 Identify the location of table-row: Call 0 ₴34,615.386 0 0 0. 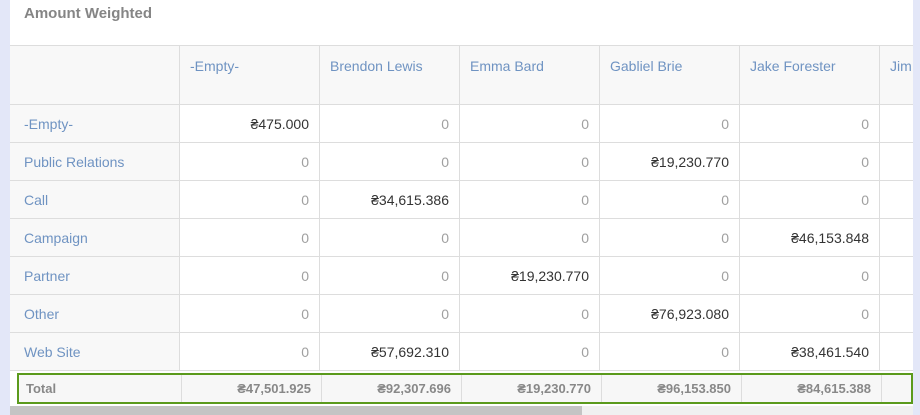
(461, 200).